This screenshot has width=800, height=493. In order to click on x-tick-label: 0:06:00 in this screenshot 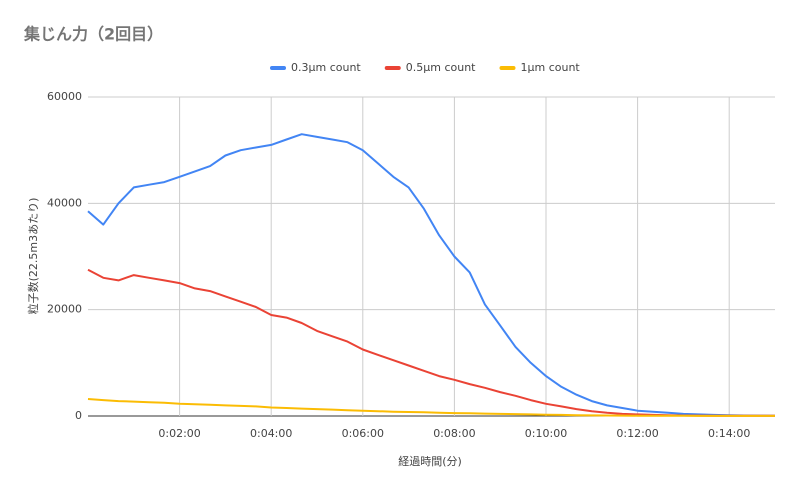, I will do `click(363, 433)`.